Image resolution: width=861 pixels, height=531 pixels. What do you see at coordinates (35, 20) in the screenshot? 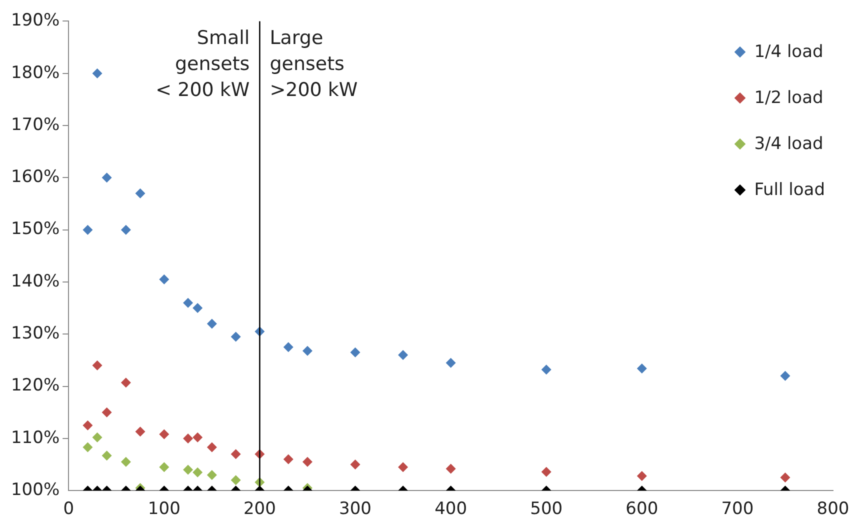
I see `y-tick-label: 190%` at bounding box center [35, 20].